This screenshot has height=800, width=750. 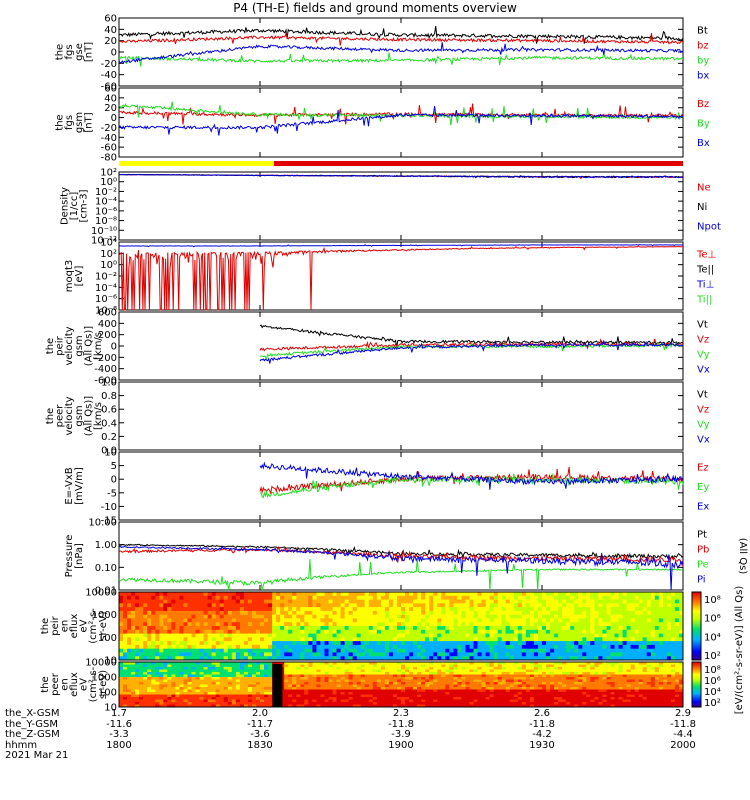 What do you see at coordinates (106, 211) in the screenshot?
I see `y-tick-label: 10⁻⁶` at bounding box center [106, 211].